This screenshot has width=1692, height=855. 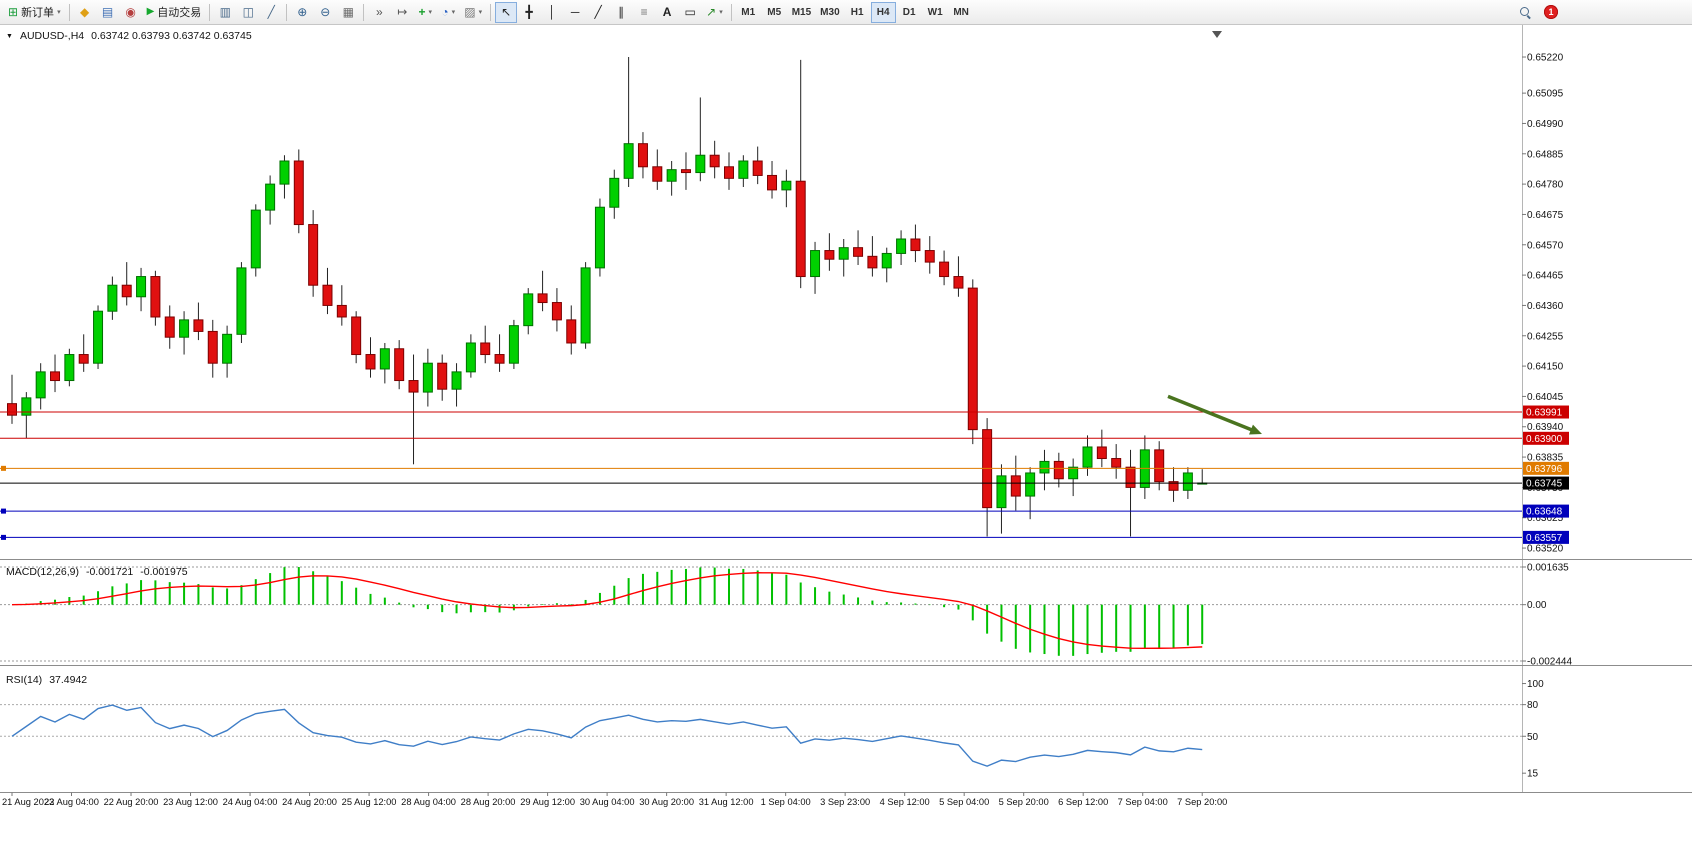 What do you see at coordinates (1544, 413) in the screenshot?
I see `price-level-badge-text: 0.63991` at bounding box center [1544, 413].